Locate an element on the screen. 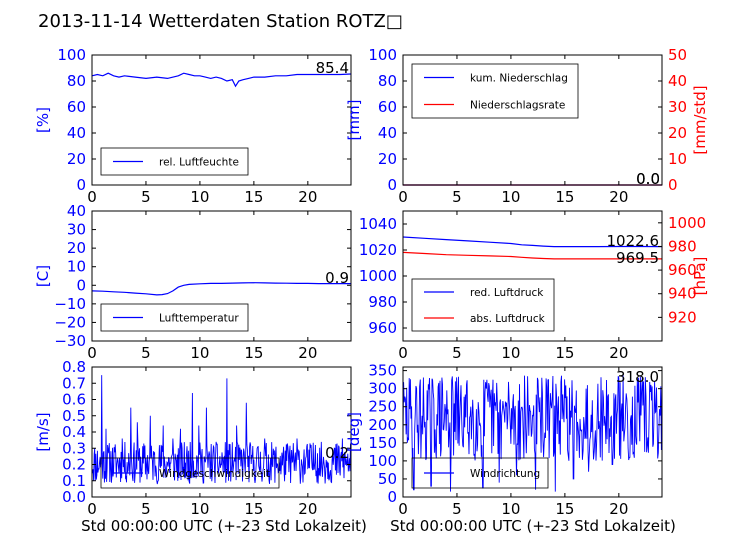 The height and width of the screenshot is (552, 736). x-tick-label-winddirection: 20 is located at coordinates (618, 509).